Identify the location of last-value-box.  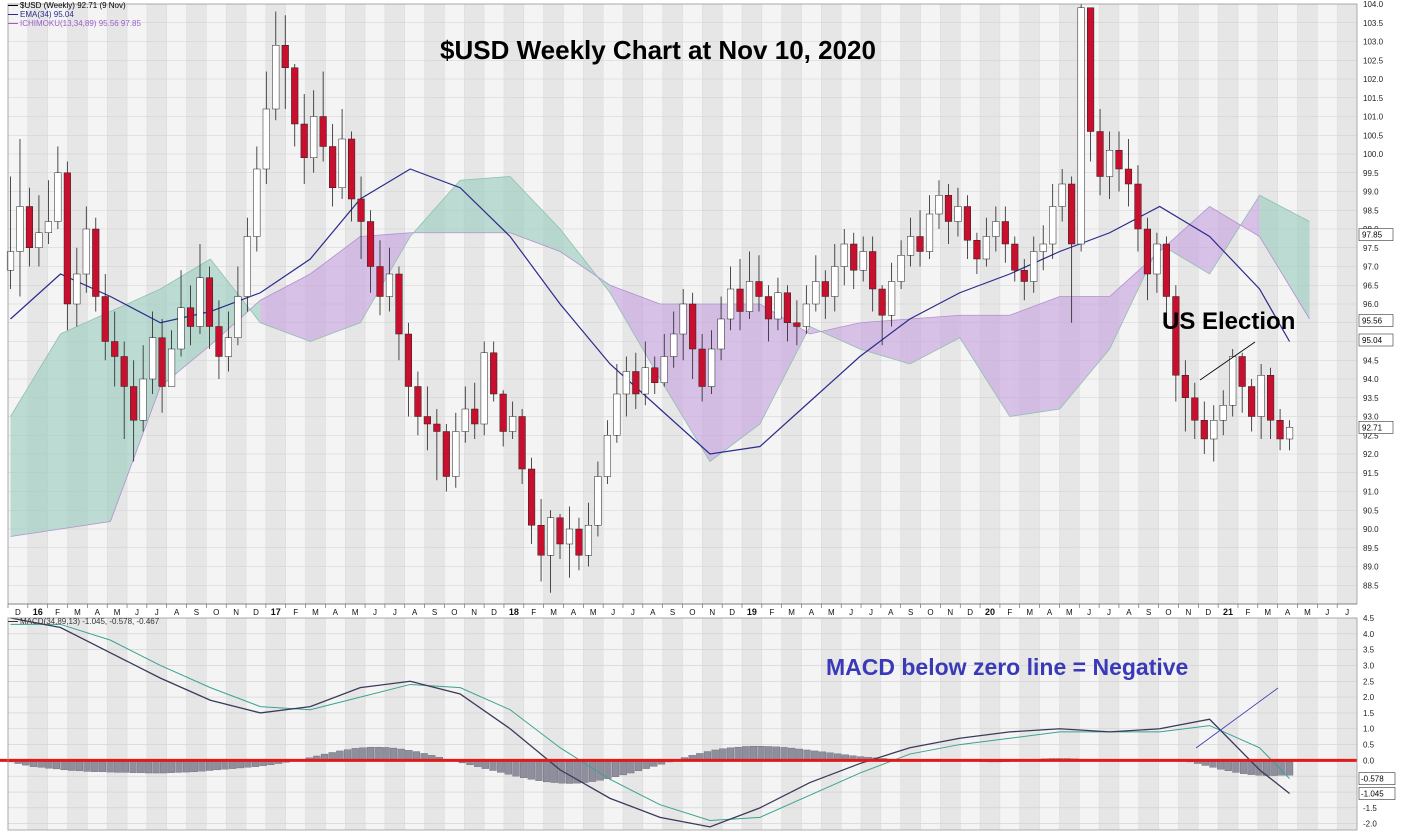
(1376, 427).